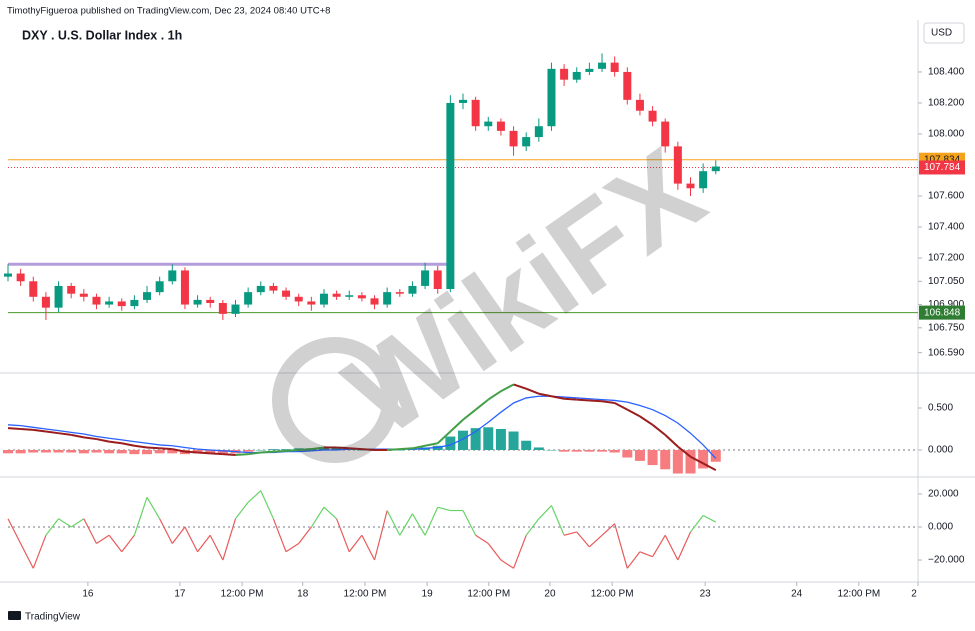 The height and width of the screenshot is (631, 975). Describe the element at coordinates (942, 159) in the screenshot. I see `price-label: 107.834` at that location.